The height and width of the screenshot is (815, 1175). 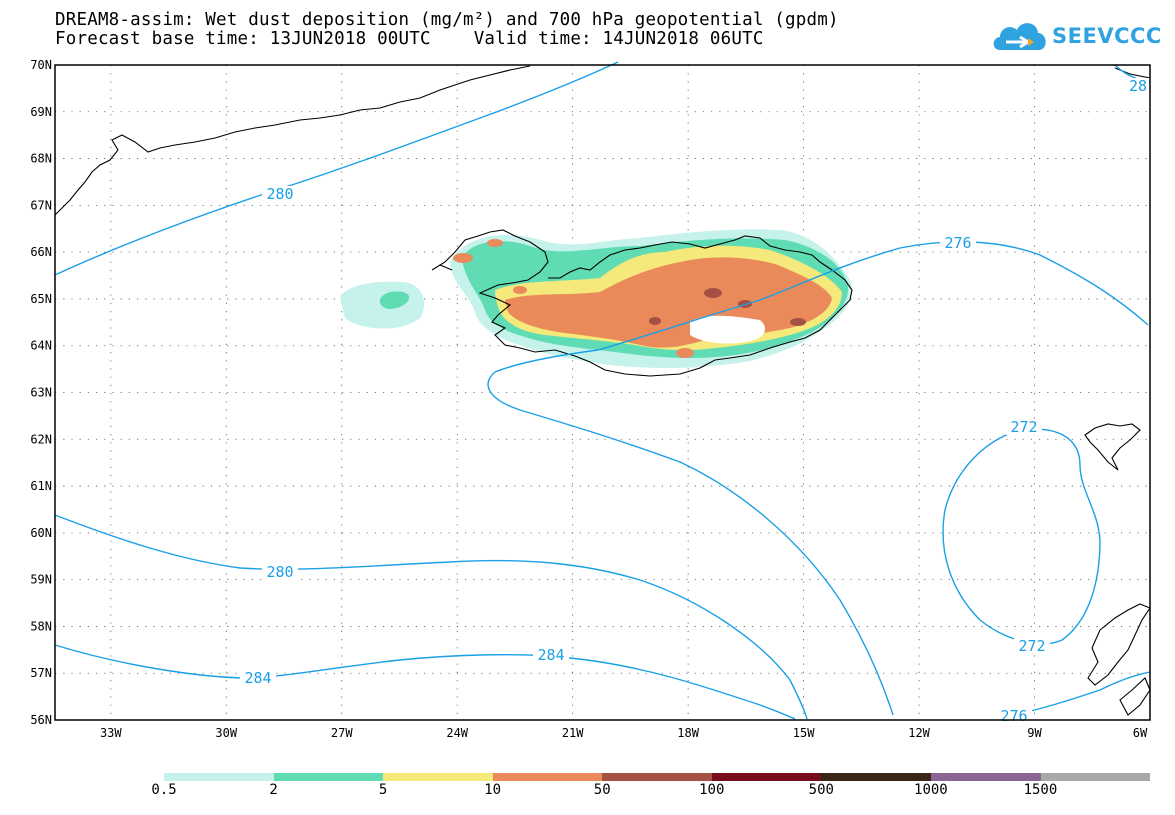 What do you see at coordinates (273, 790) in the screenshot?
I see `legend-label: 2` at bounding box center [273, 790].